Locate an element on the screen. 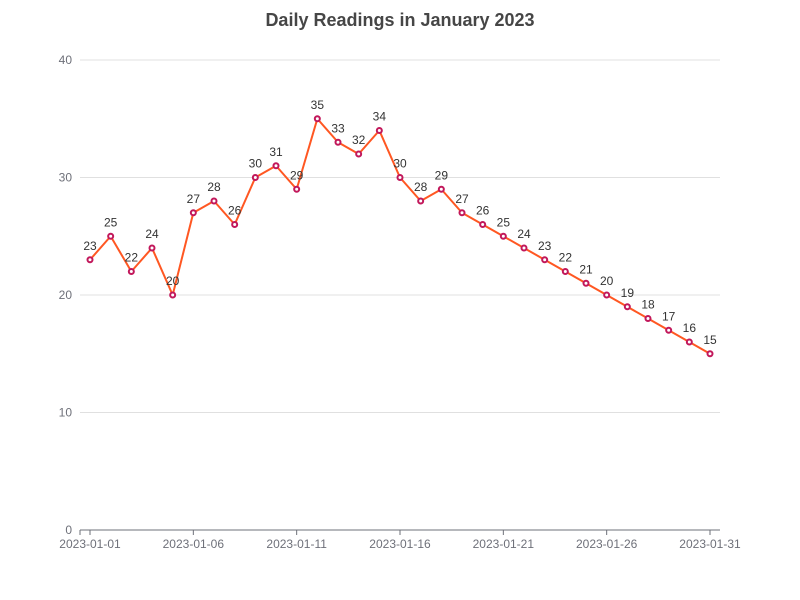  data-label: 35 is located at coordinates (318, 105).